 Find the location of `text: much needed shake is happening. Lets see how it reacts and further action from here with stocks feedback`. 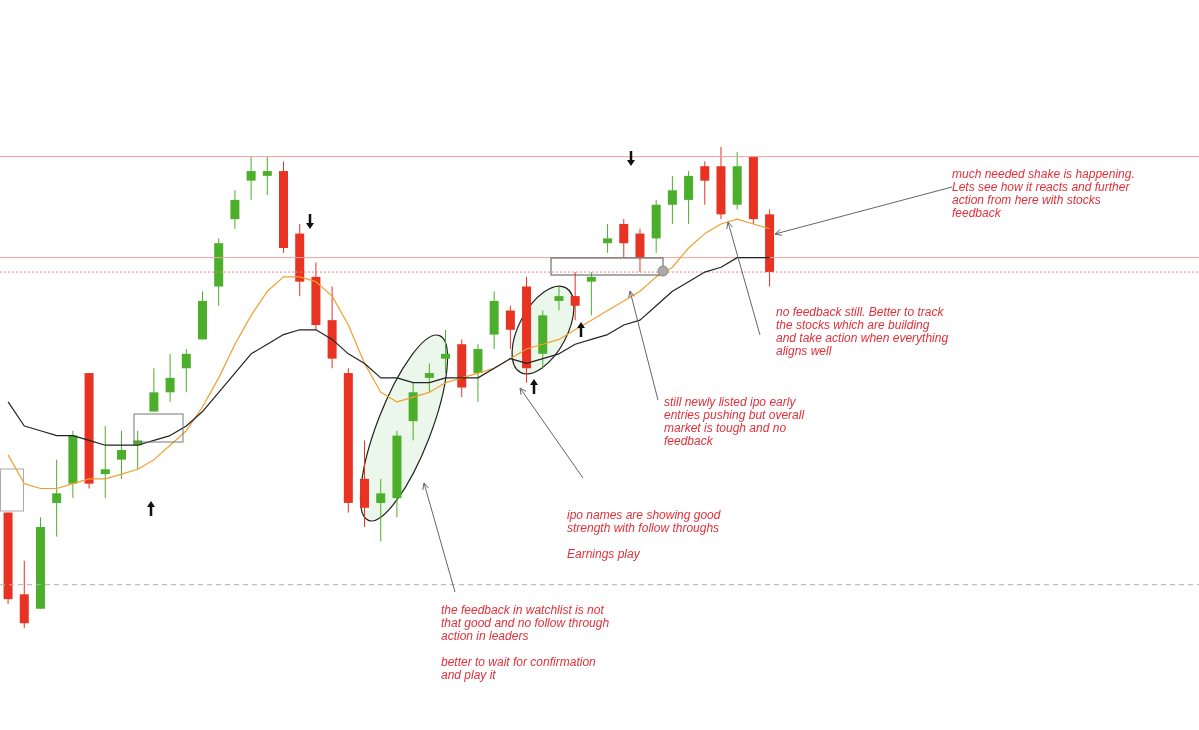

text: much needed shake is happening. Lets see how it reacts and further action from here with stocks feedback is located at coordinates (1044, 193).